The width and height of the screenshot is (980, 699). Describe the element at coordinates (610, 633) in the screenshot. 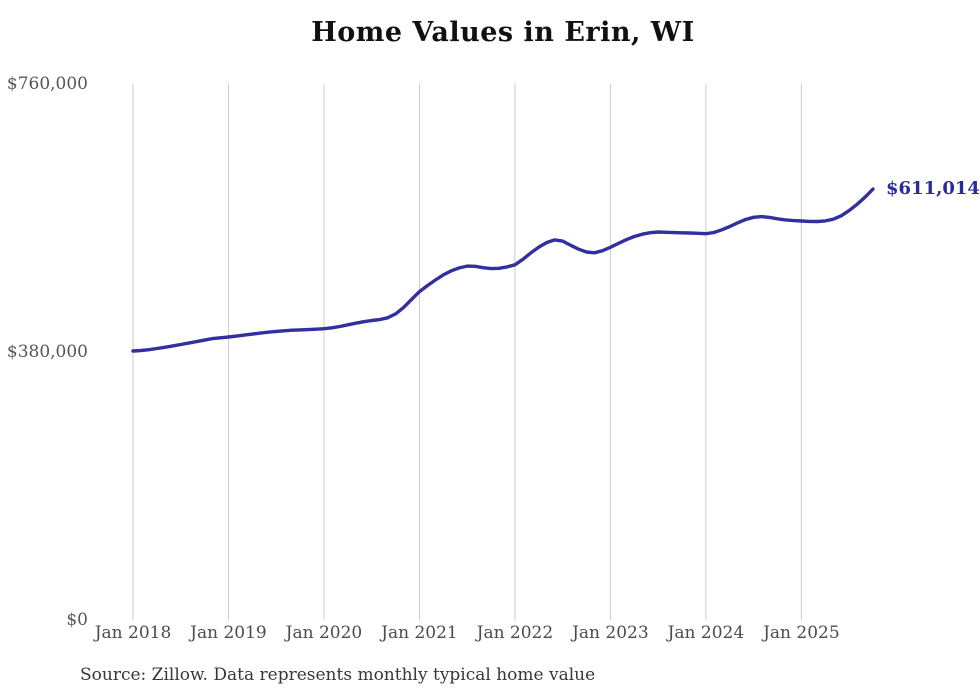

I see `x-axis-label: Jan 2023` at that location.